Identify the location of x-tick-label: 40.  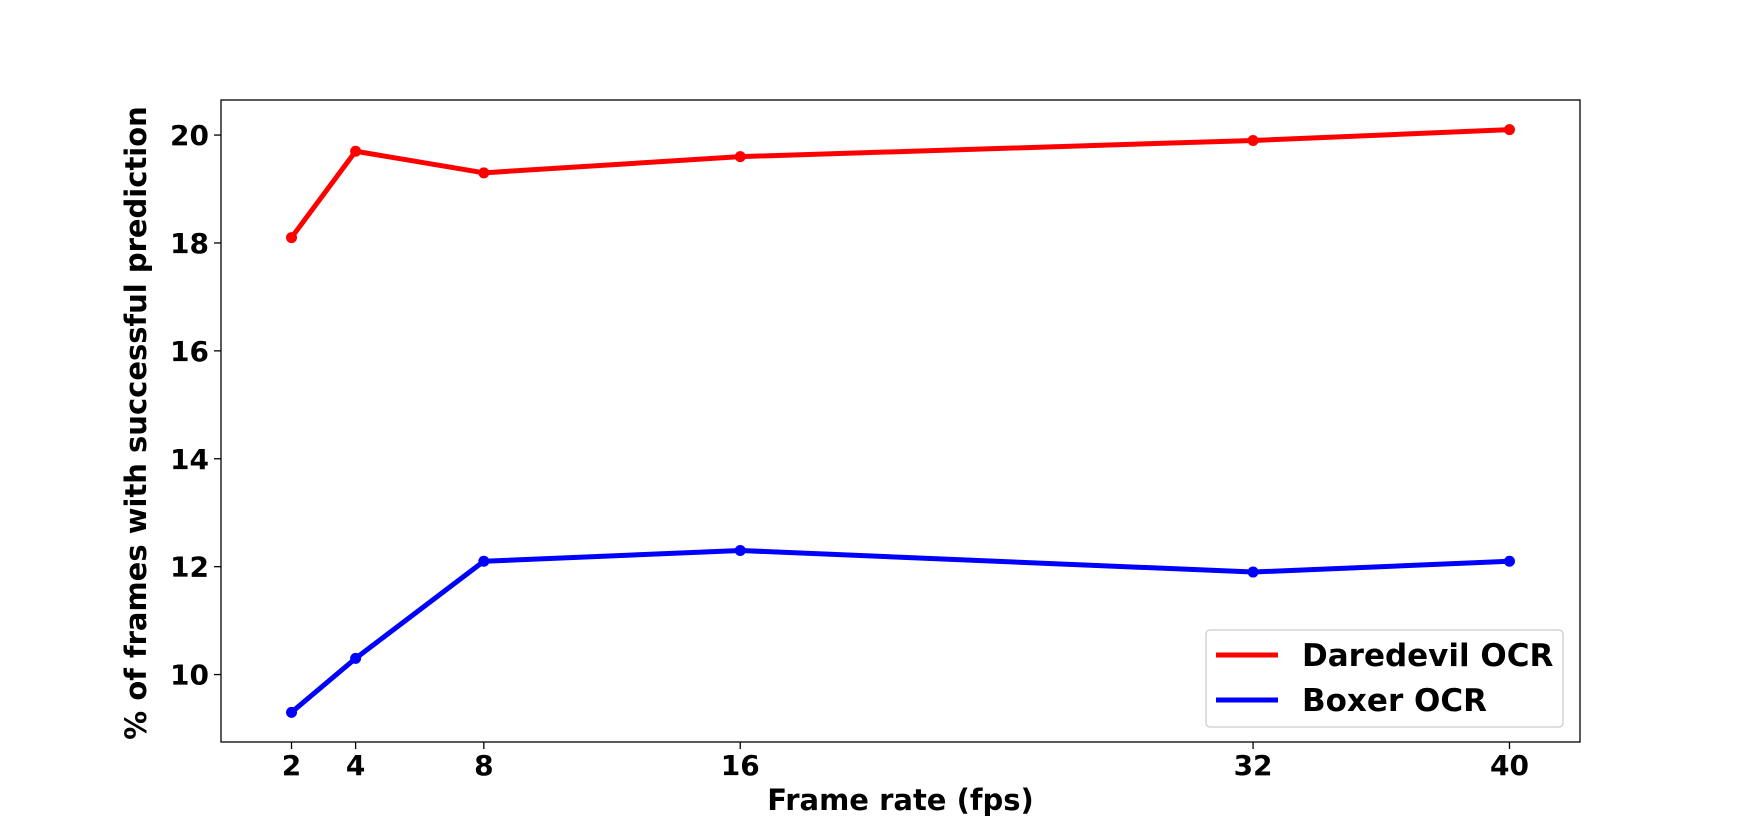
(1509, 765).